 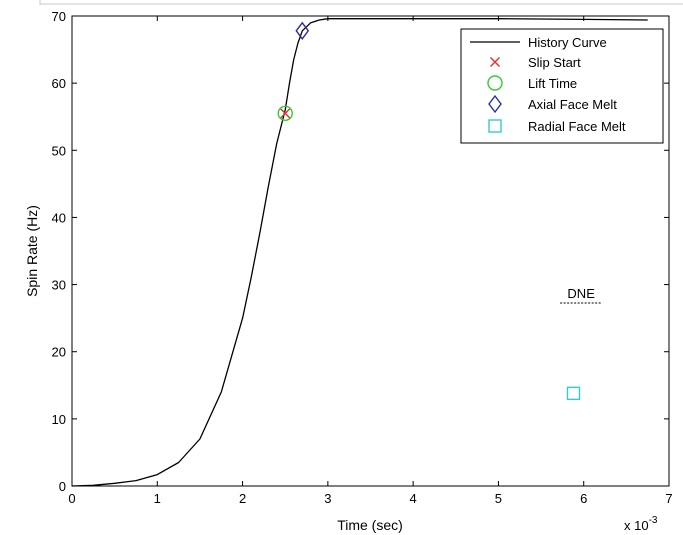 What do you see at coordinates (577, 126) in the screenshot?
I see `legend-label-radial: Radial Face Melt` at bounding box center [577, 126].